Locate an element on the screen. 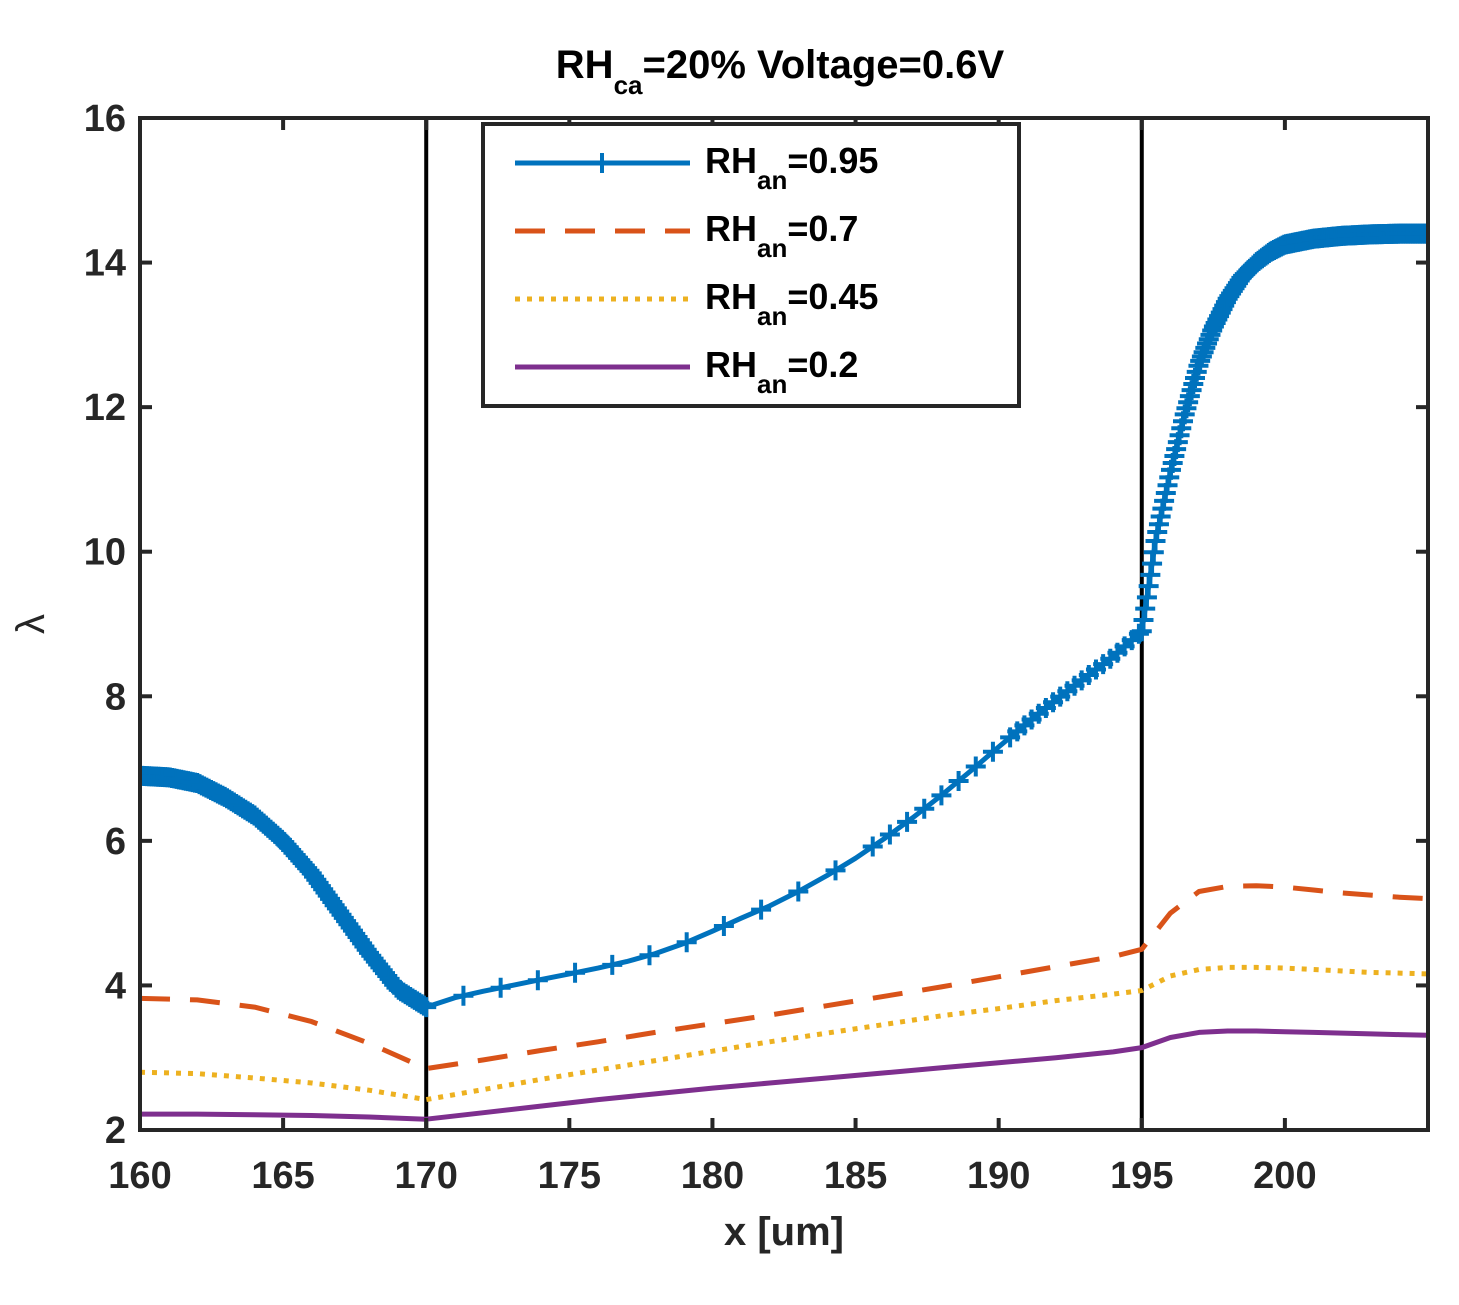 This screenshot has width=1459, height=1305. x-tick-label: 195 is located at coordinates (1141, 1176).